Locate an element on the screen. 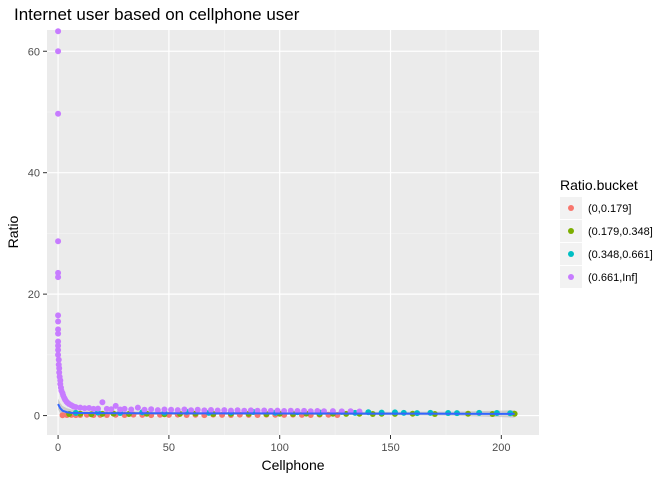 The height and width of the screenshot is (480, 672). y-tick-label: 0 is located at coordinates (37, 417).